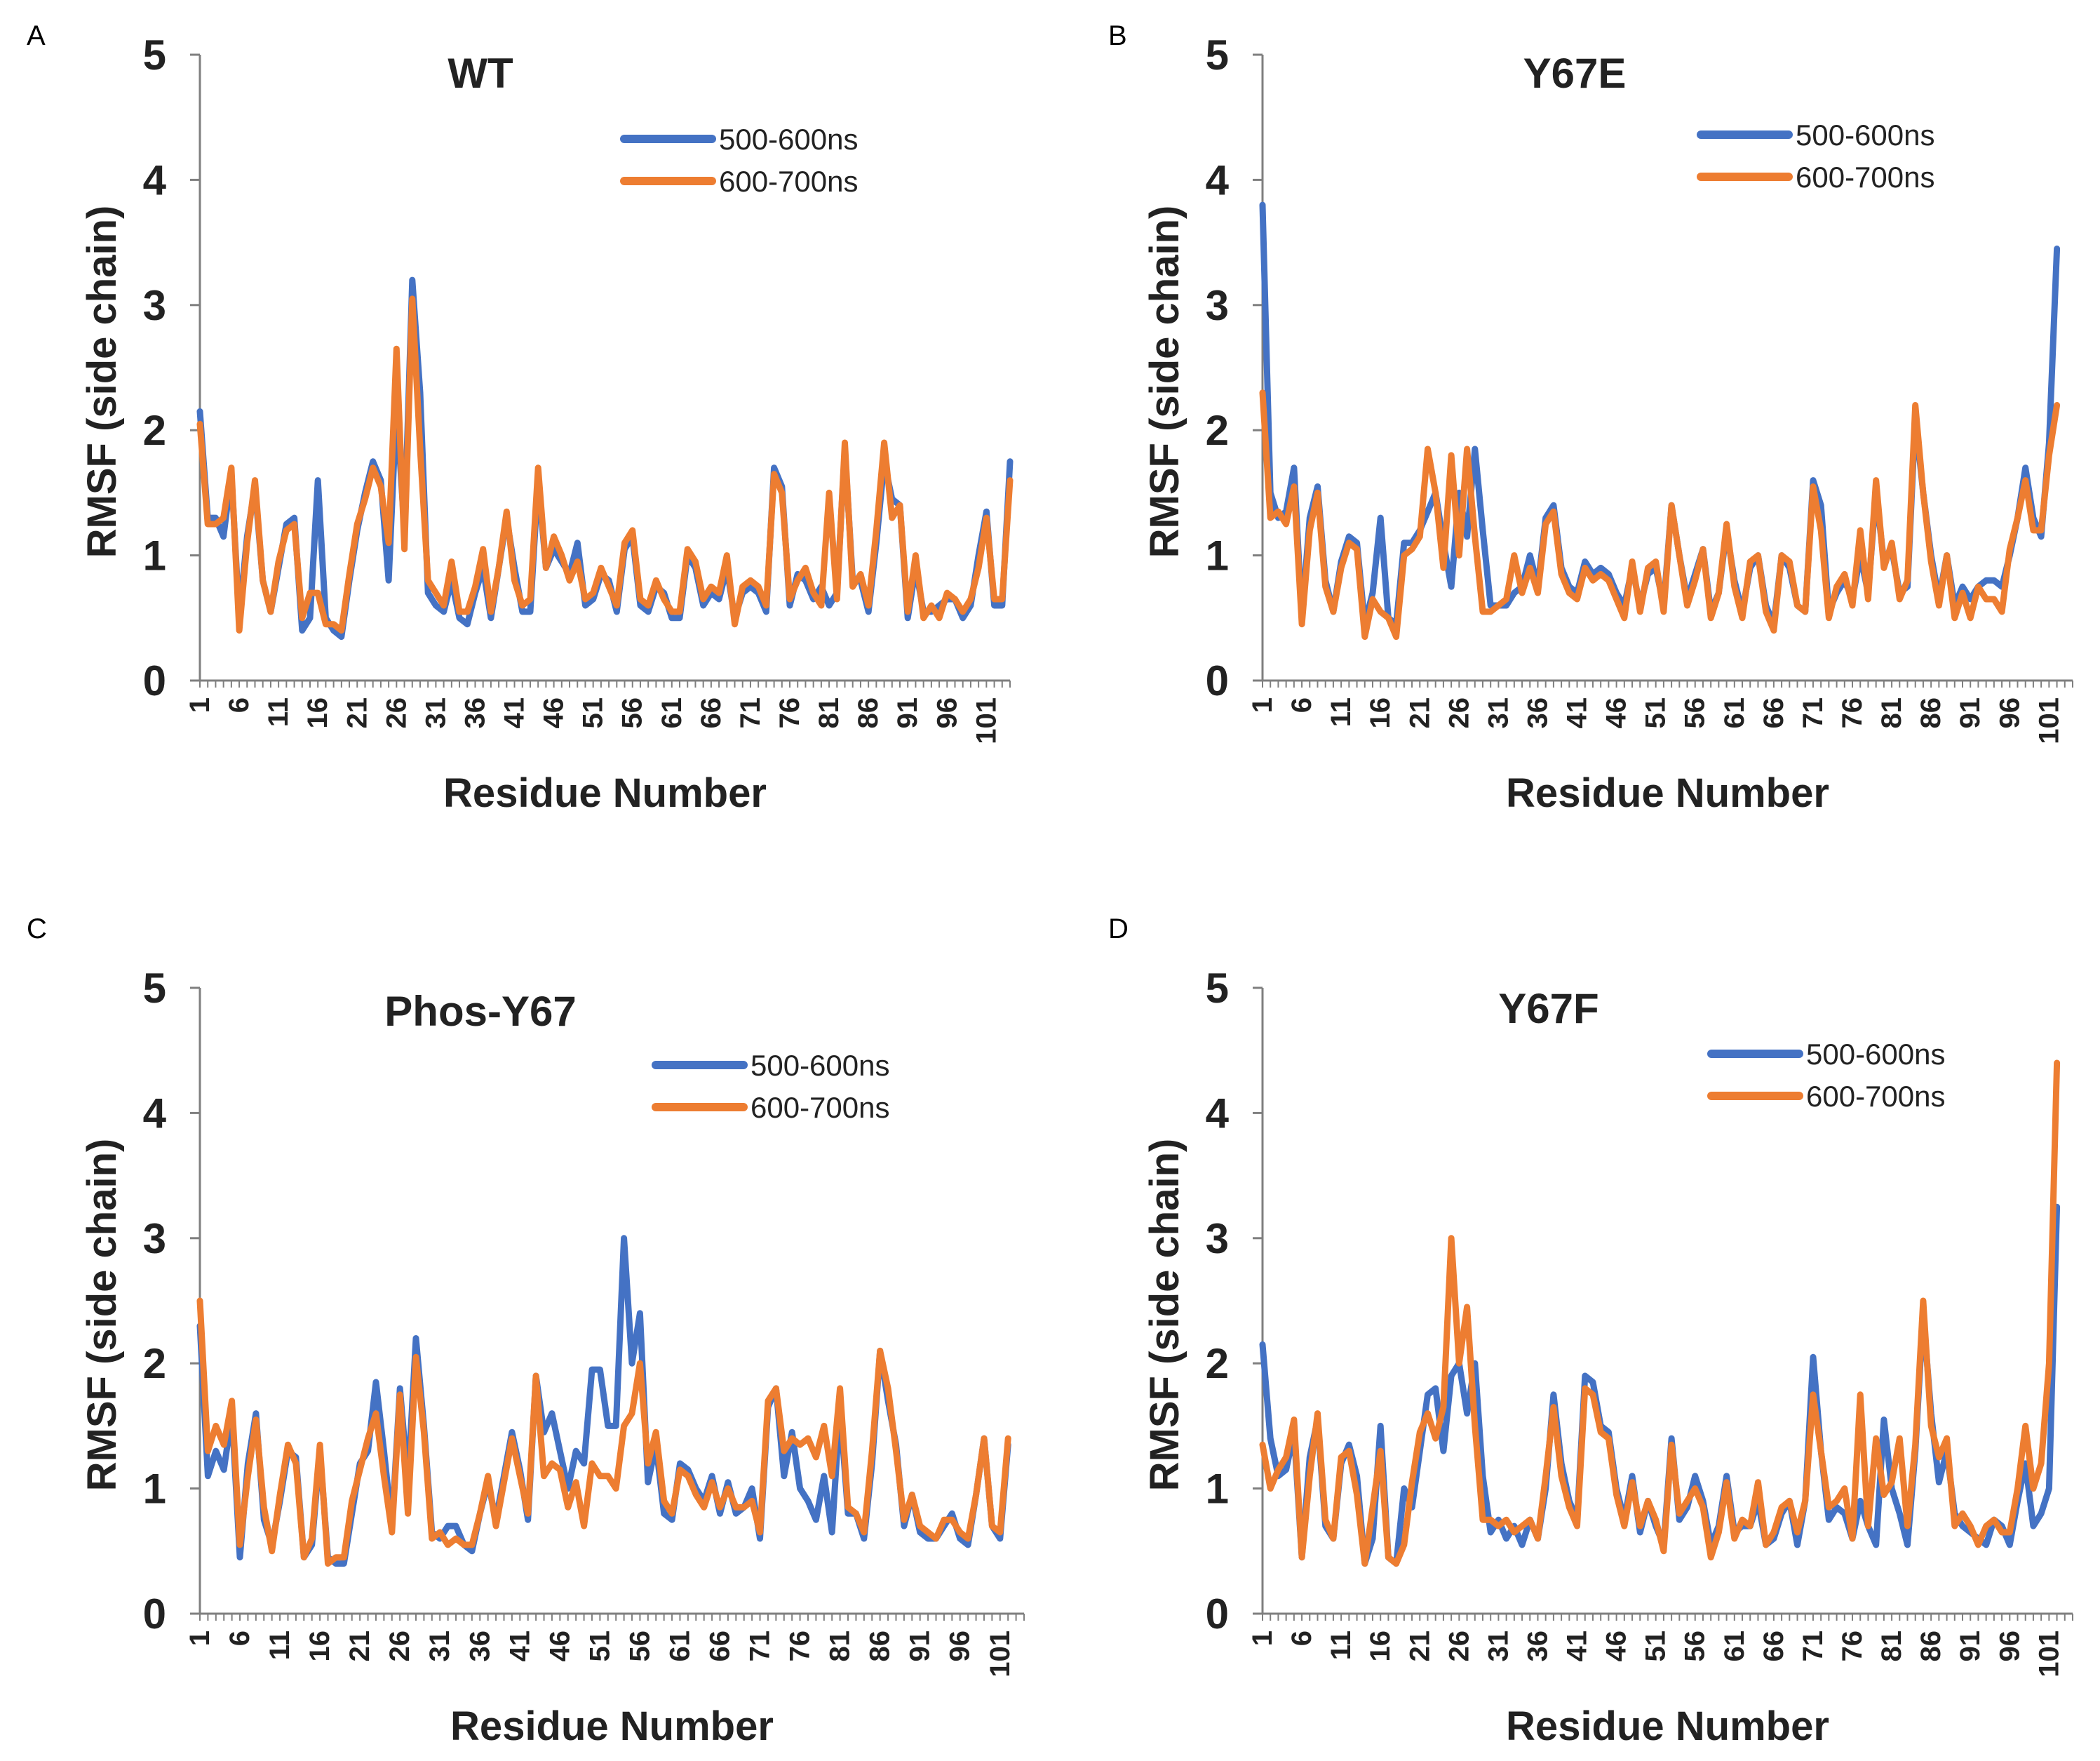 The image size is (2100, 1761). Describe the element at coordinates (480, 1012) in the screenshot. I see `chart-title: Phos-Y67` at that location.